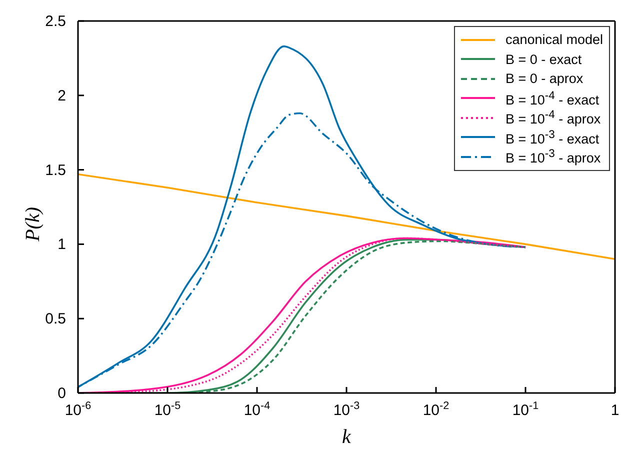  I want to click on y-tick-label: 2.5, so click(55, 21).